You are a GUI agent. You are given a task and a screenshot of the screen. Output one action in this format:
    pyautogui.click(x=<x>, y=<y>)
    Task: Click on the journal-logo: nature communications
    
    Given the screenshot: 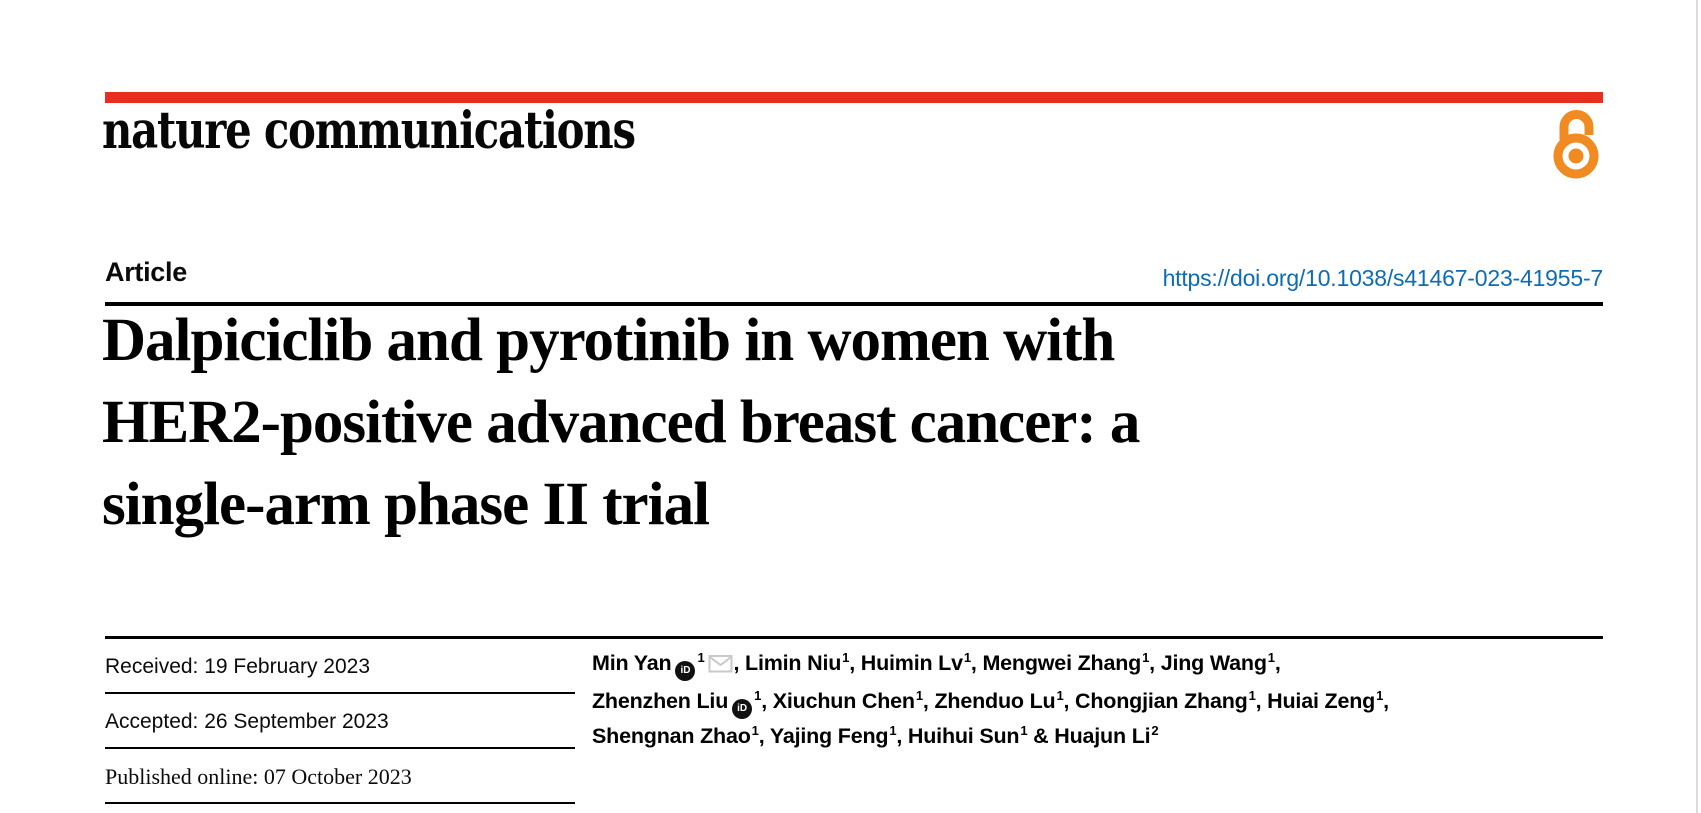 What is the action you would take?
    pyautogui.click(x=369, y=131)
    